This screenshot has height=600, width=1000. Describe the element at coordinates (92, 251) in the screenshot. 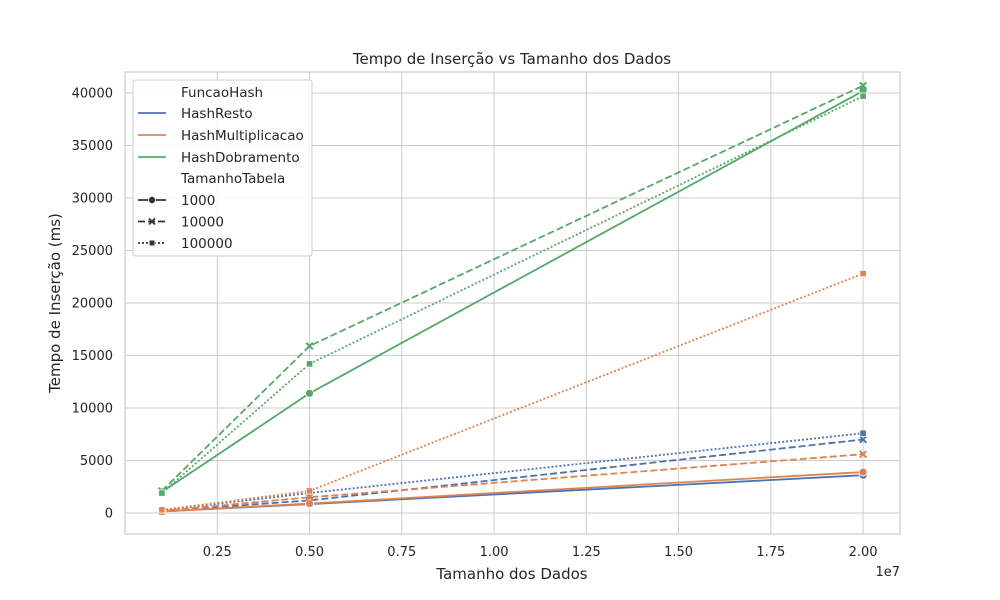

I see `y-tick-label: 25000` at that location.